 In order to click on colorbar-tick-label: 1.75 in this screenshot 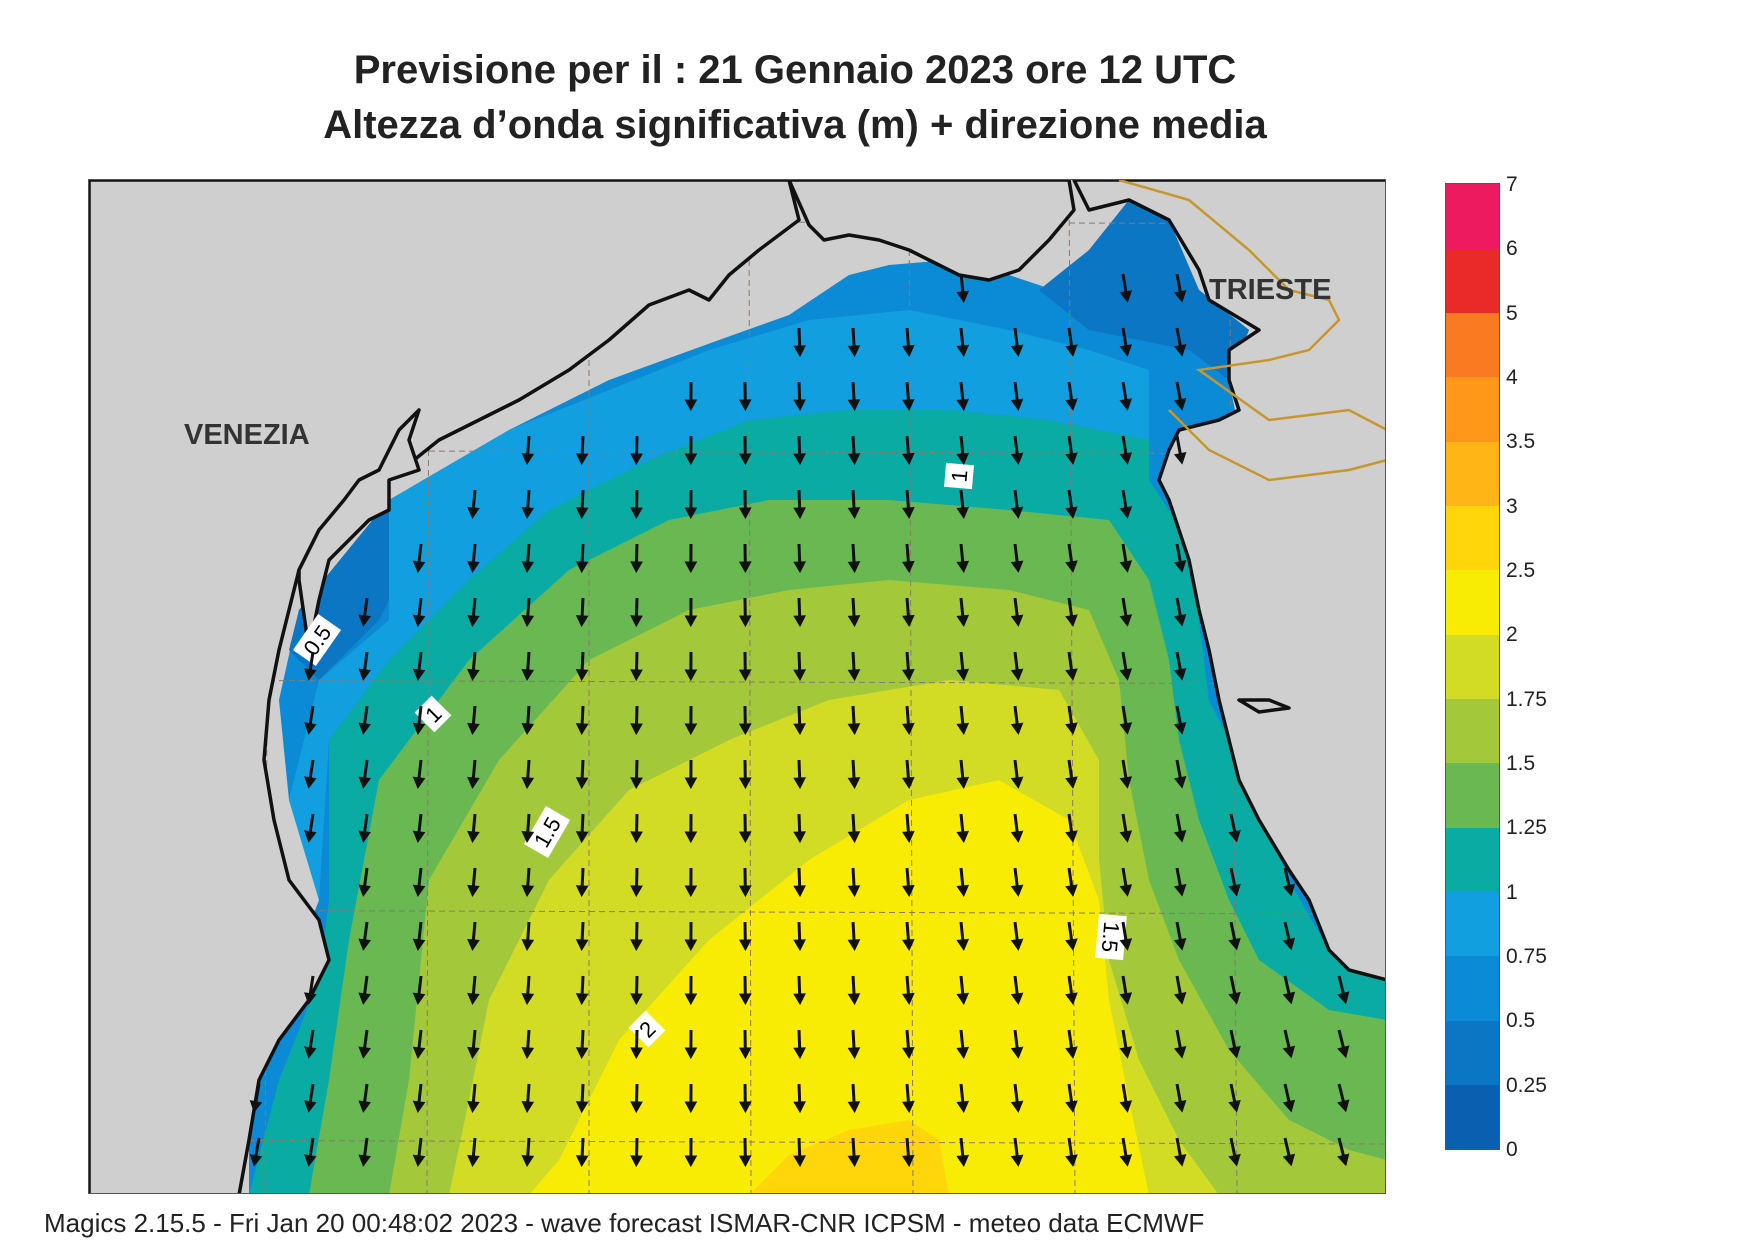, I will do `click(1526, 699)`.